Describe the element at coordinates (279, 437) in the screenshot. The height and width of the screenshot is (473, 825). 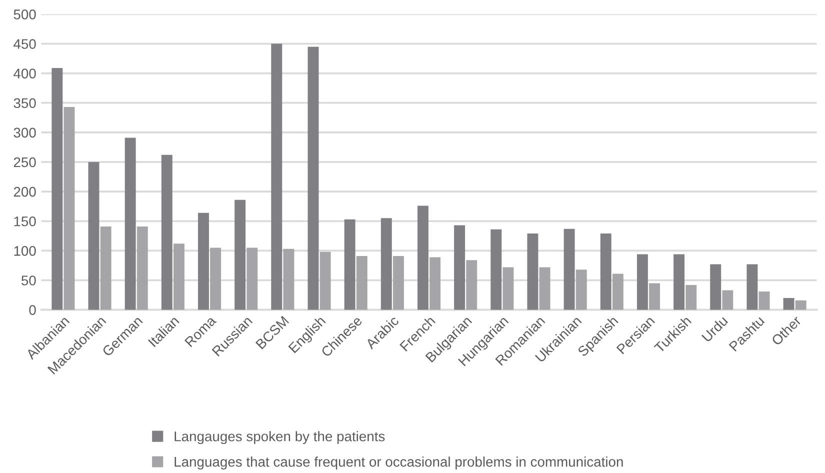
I see `legend-label: Langauges spoken by the patients` at that location.